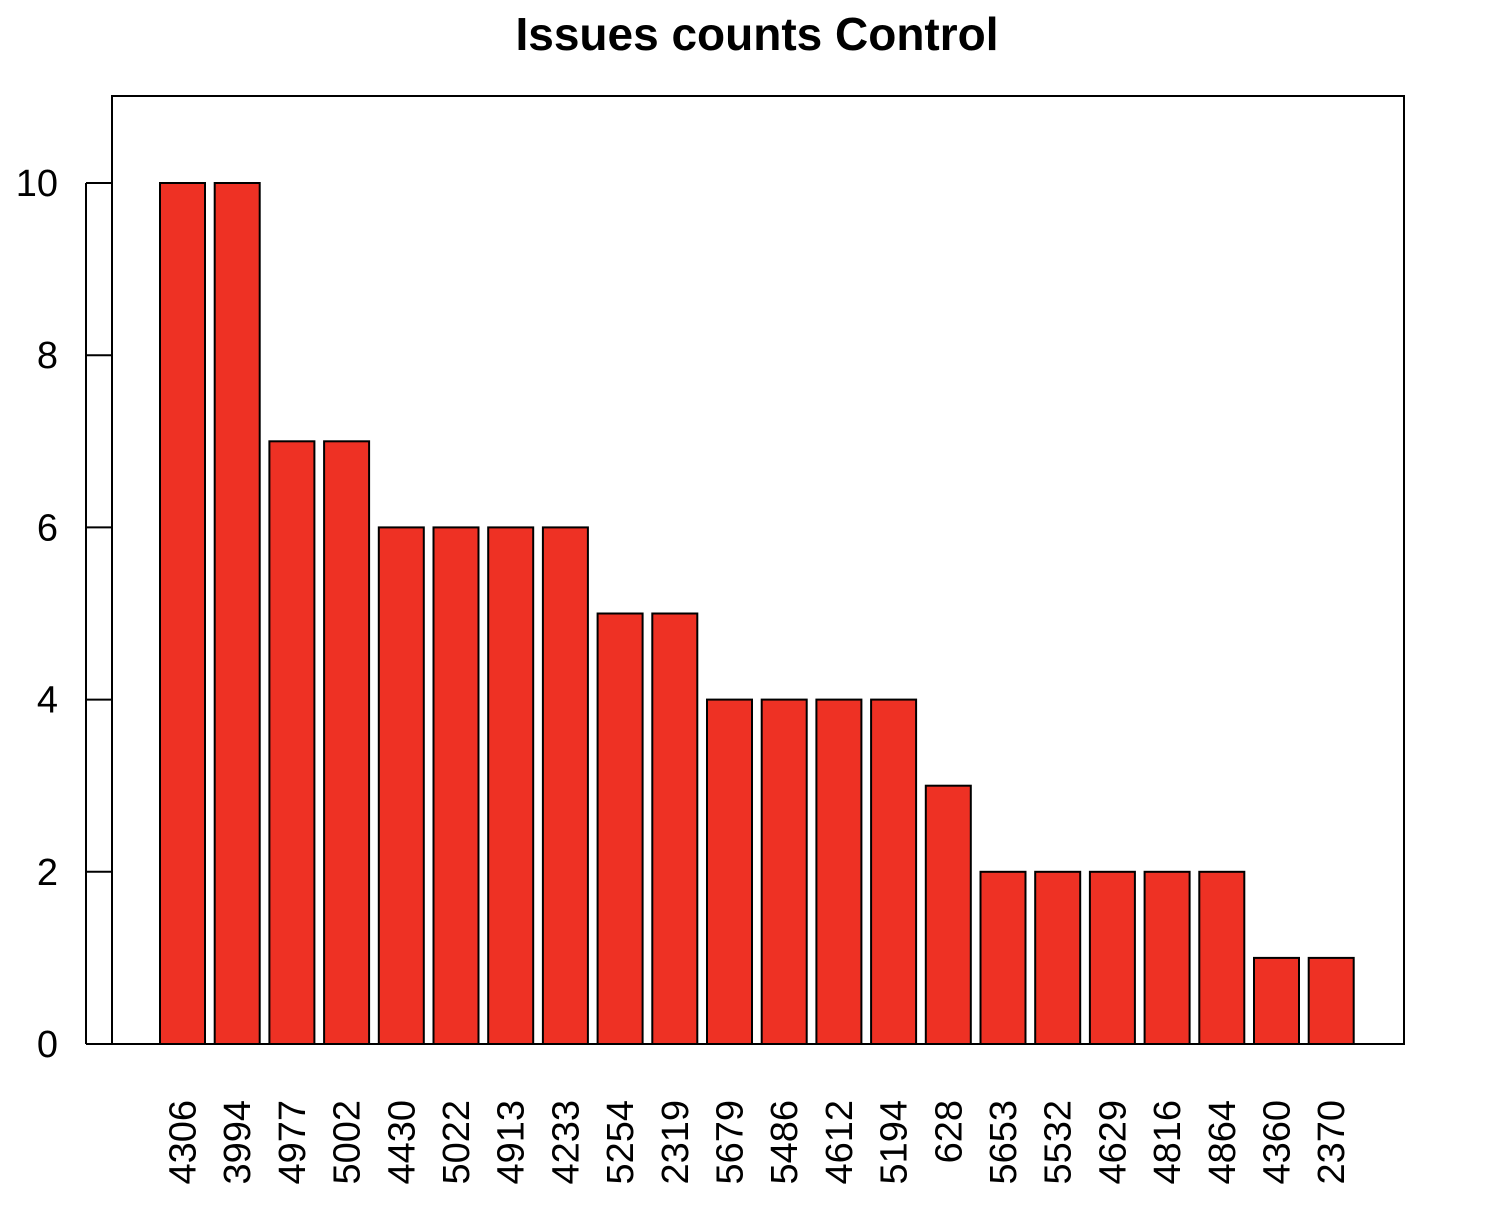  What do you see at coordinates (402, 1142) in the screenshot?
I see `x-tick-label: 4430` at bounding box center [402, 1142].